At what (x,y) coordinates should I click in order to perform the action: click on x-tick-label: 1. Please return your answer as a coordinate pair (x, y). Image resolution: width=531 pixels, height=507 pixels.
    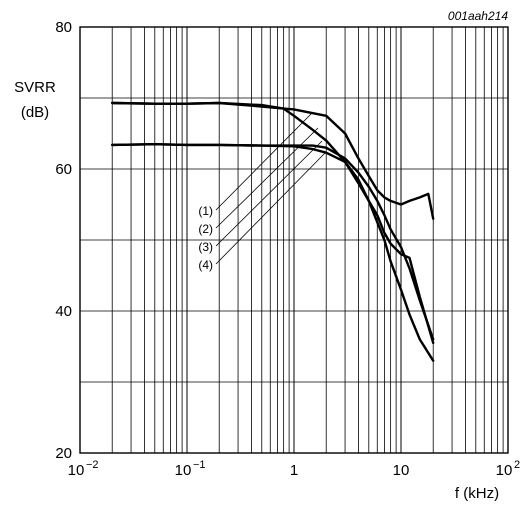
    Looking at the image, I should click on (294, 470).